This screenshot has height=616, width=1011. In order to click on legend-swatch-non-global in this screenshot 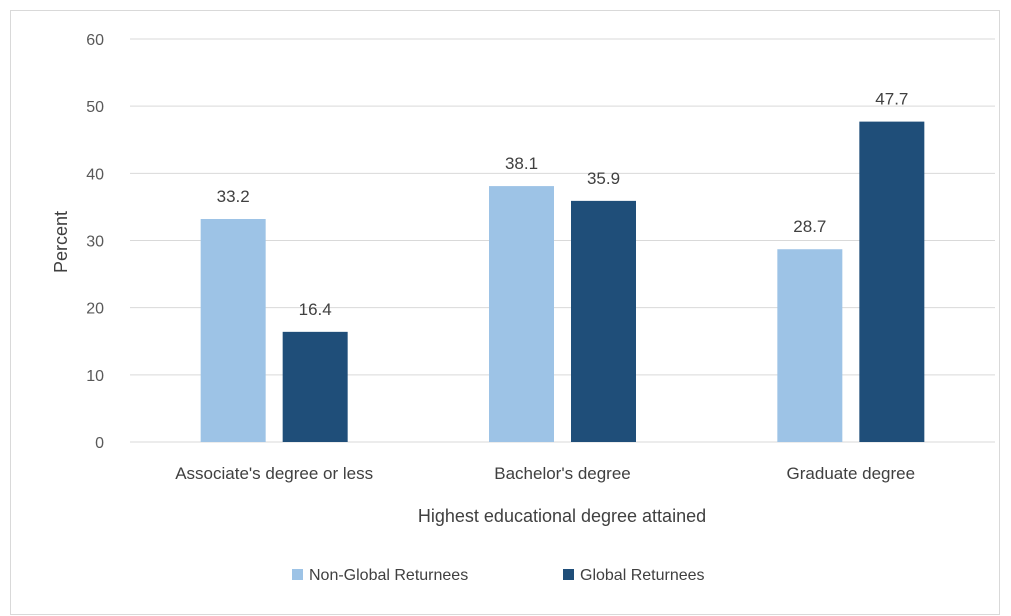, I will do `click(297, 574)`.